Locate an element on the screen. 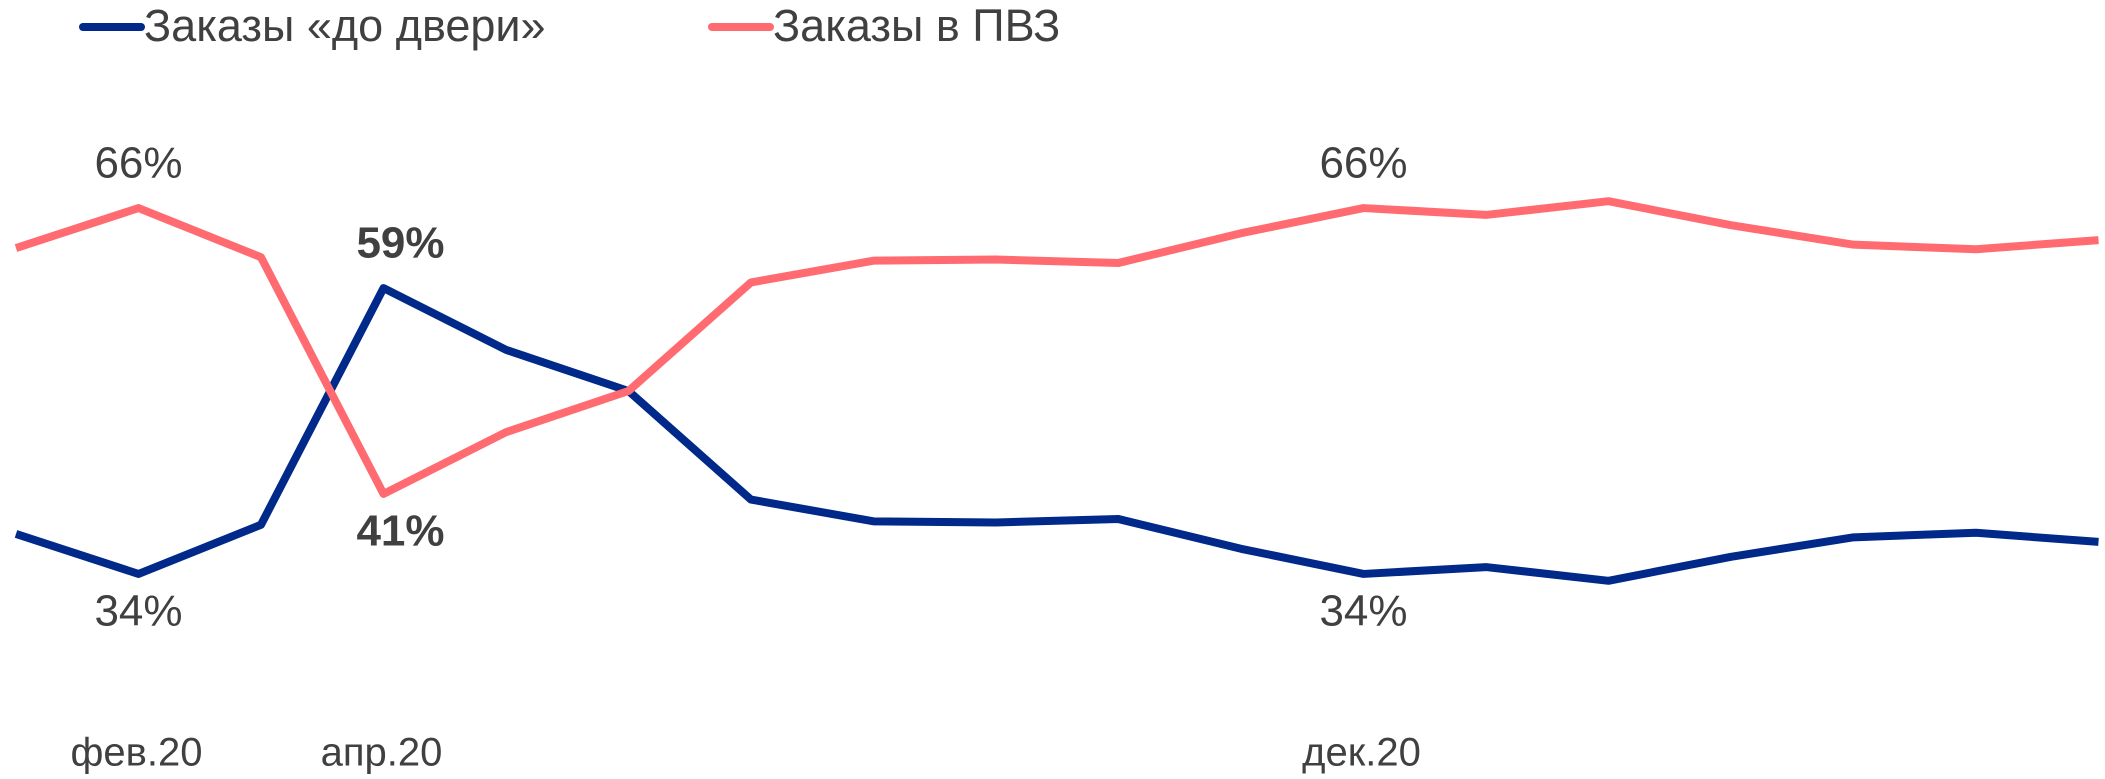 Image resolution: width=2105 pixels, height=779 pixels. x-tick-label: апр.20 is located at coordinates (382, 753).